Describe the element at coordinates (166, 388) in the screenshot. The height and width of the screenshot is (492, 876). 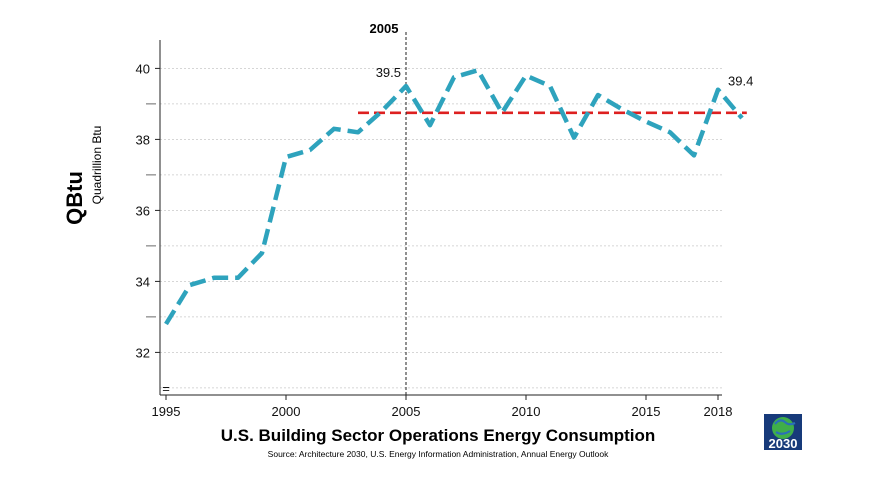
I see `axis-break-symbol: =` at that location.